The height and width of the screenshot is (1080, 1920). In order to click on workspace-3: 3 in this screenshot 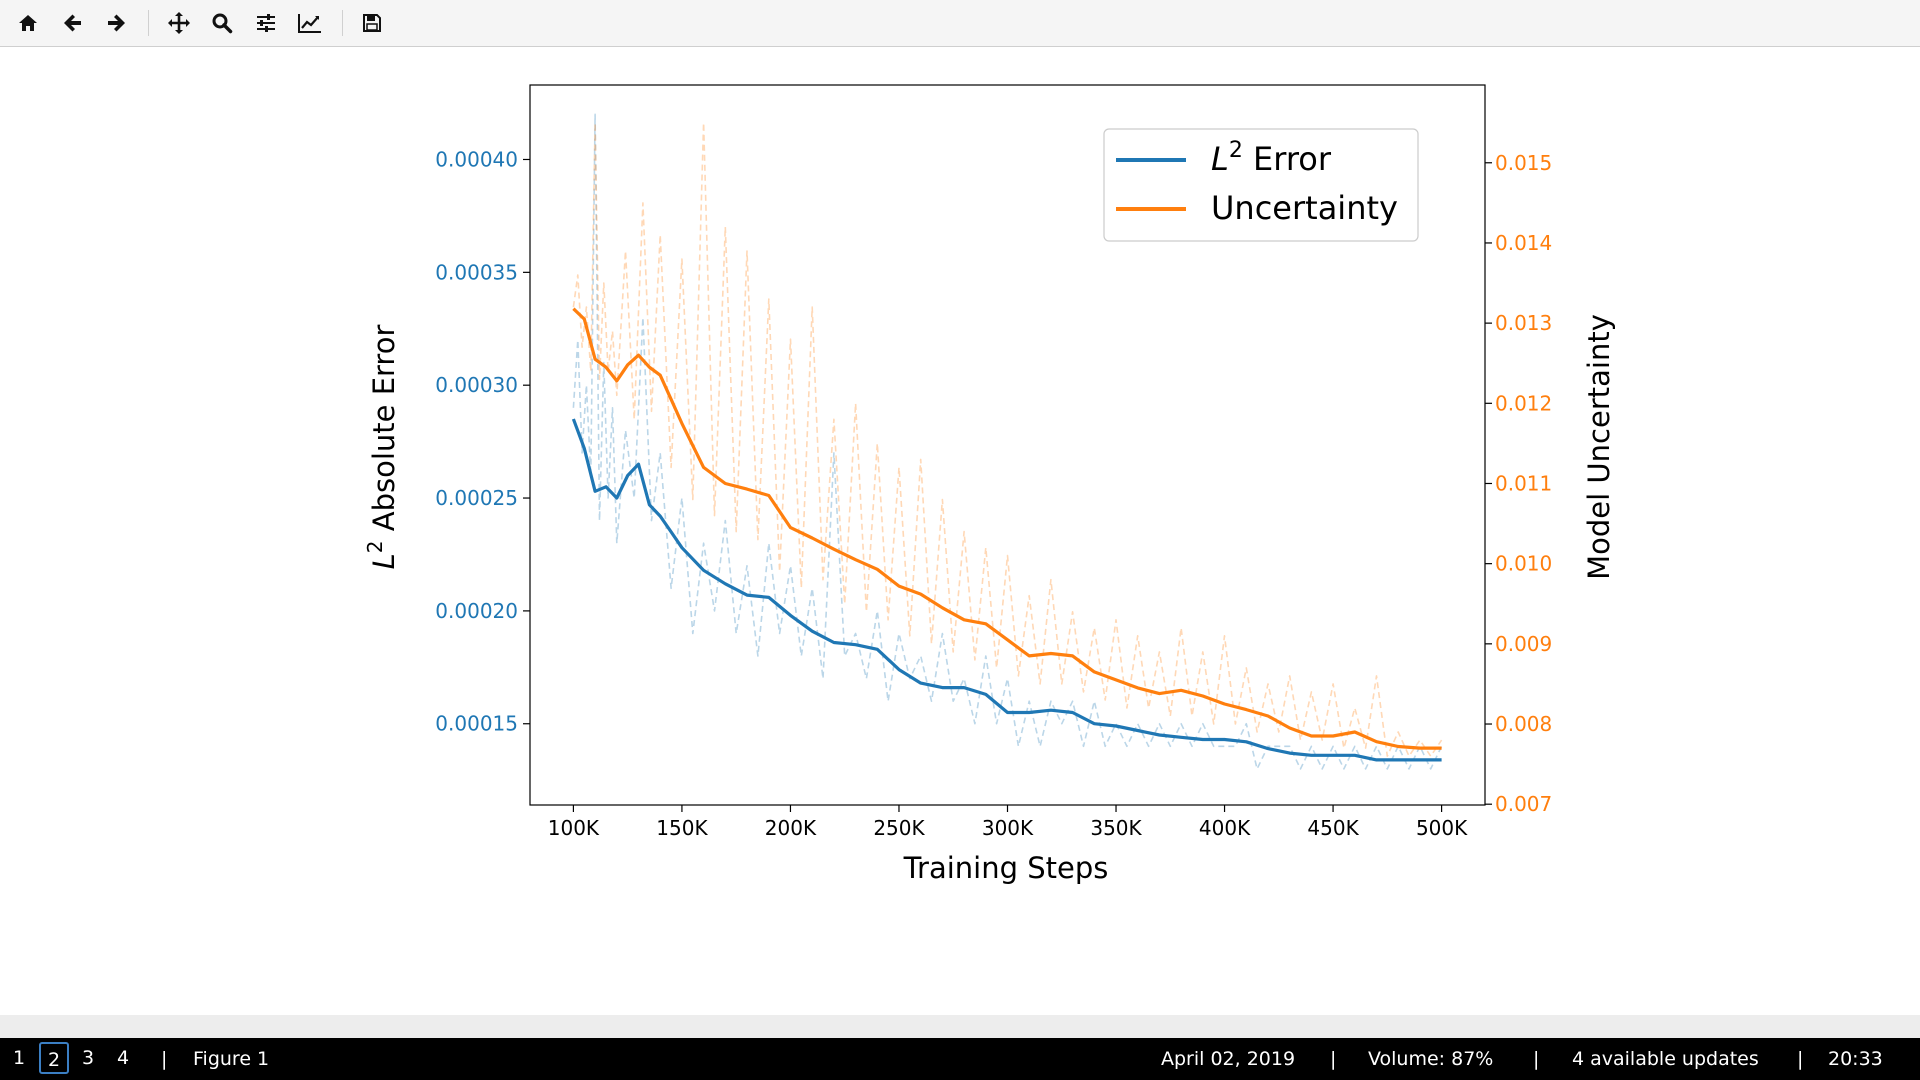, I will do `click(88, 1058)`.